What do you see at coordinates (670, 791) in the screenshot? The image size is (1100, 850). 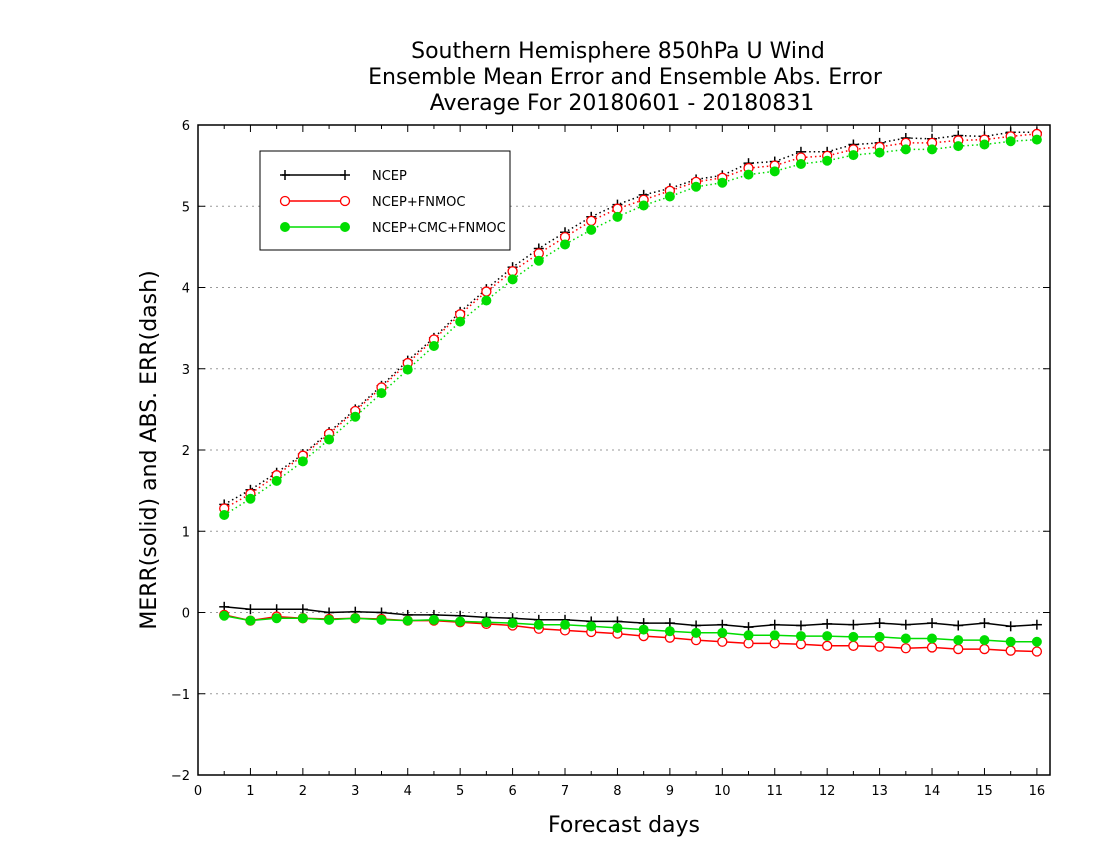 I see `x-tick-label: 9` at bounding box center [670, 791].